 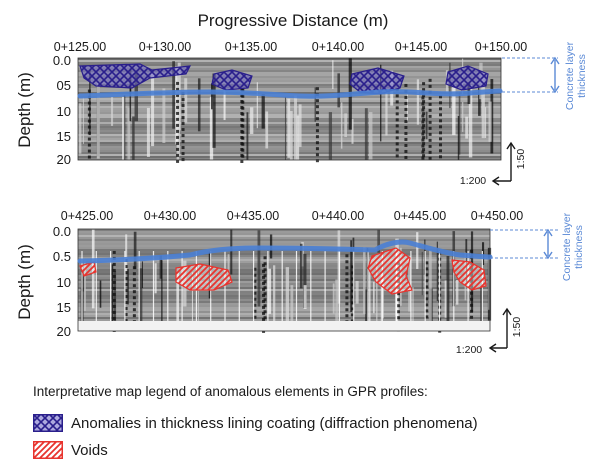 What do you see at coordinates (89, 450) in the screenshot?
I see `legend-label: Voids` at bounding box center [89, 450].